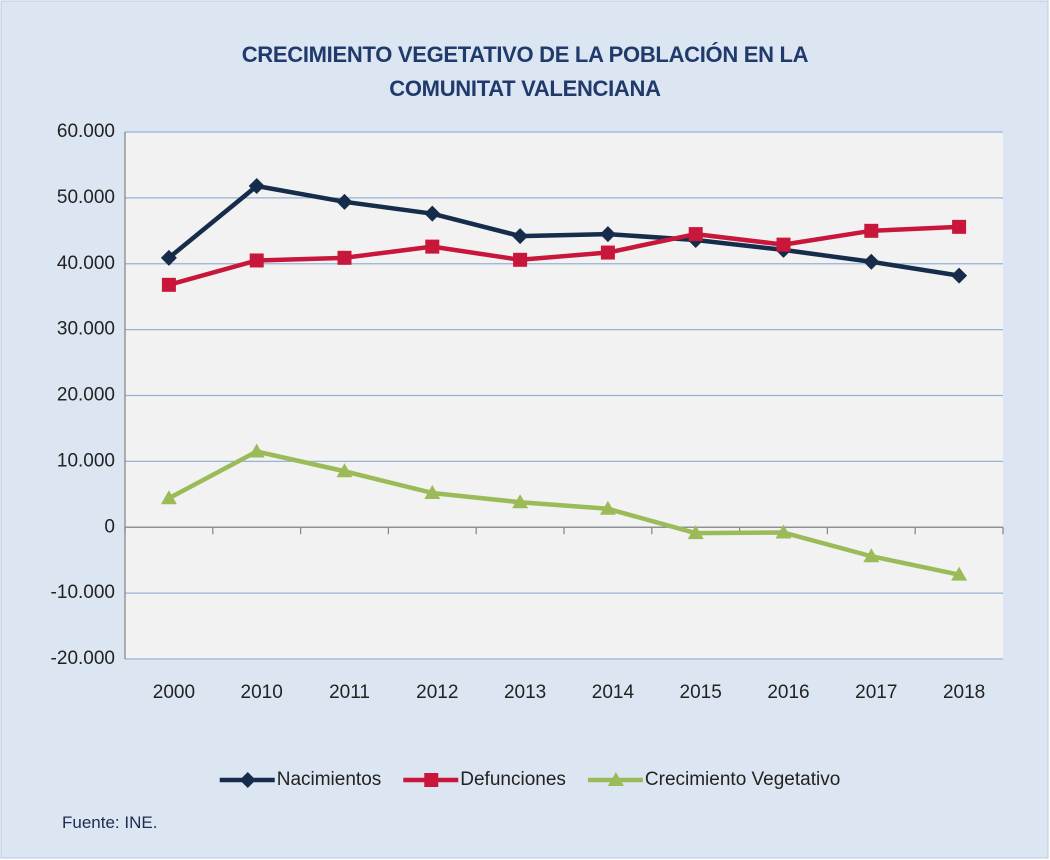  Describe the element at coordinates (613, 692) in the screenshot. I see `x-tick-label: 2014` at that location.